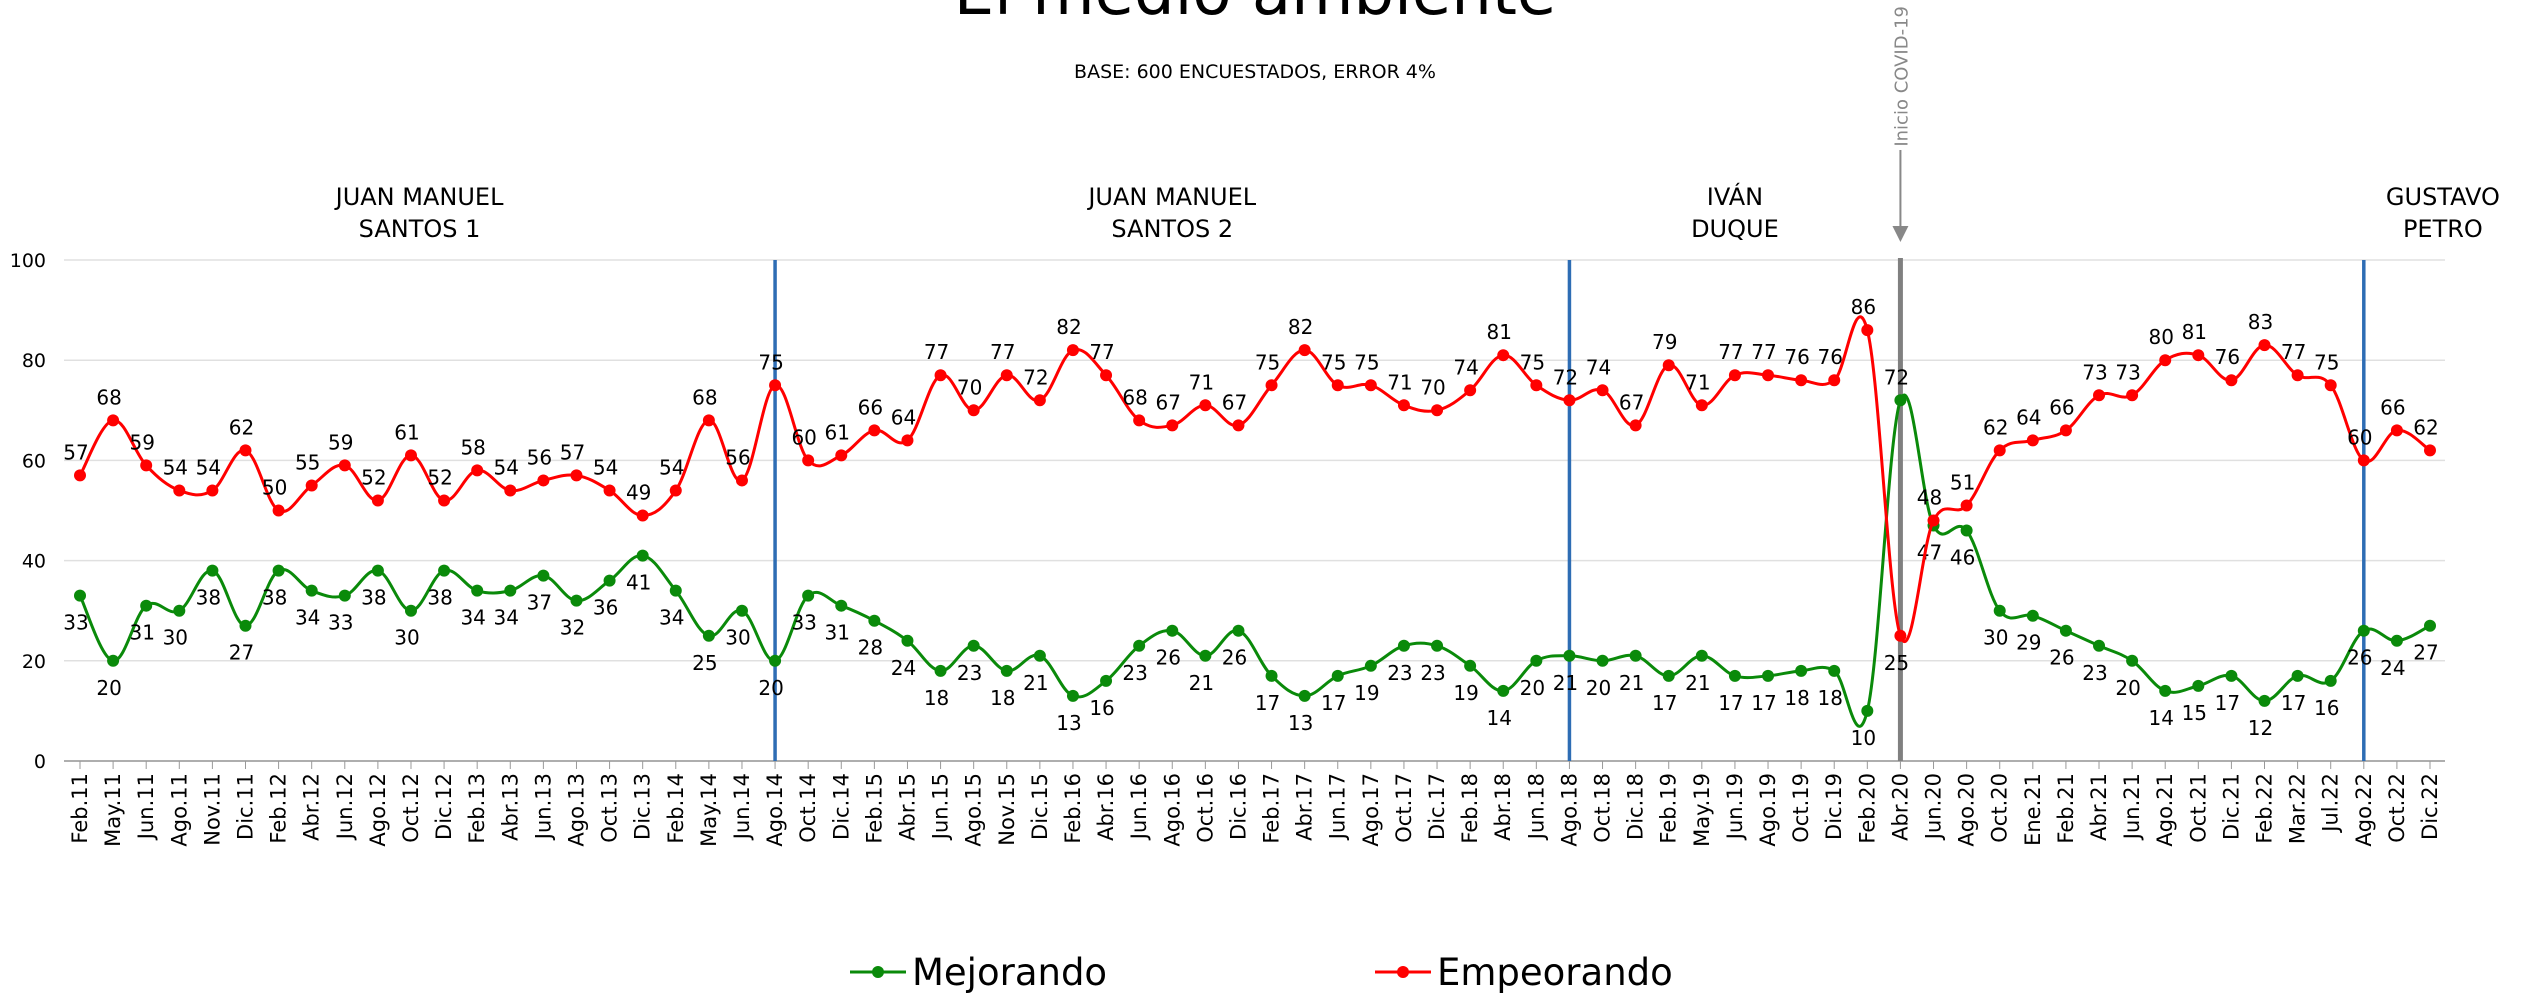 This screenshot has width=2522, height=995. What do you see at coordinates (2194, 713) in the screenshot?
I see `data-label: 15` at bounding box center [2194, 713].